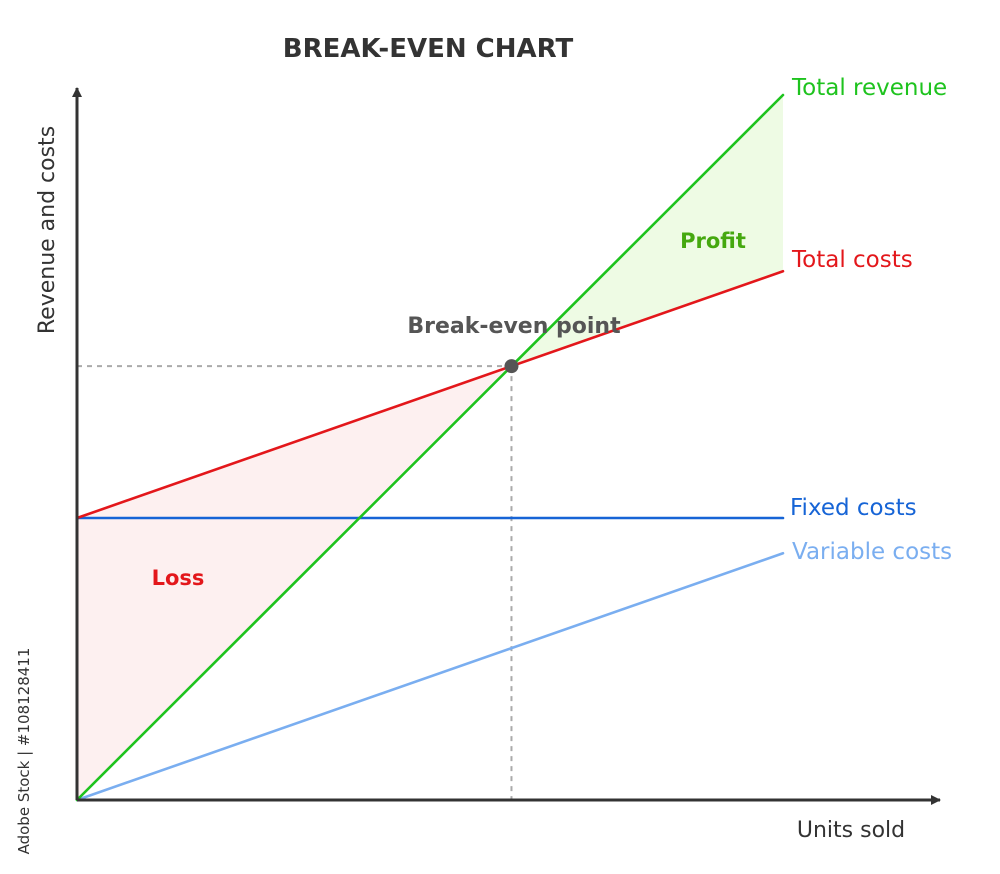 The image size is (1000, 874). What do you see at coordinates (514, 326) in the screenshot?
I see `break-even-point-label: Break-even point` at bounding box center [514, 326].